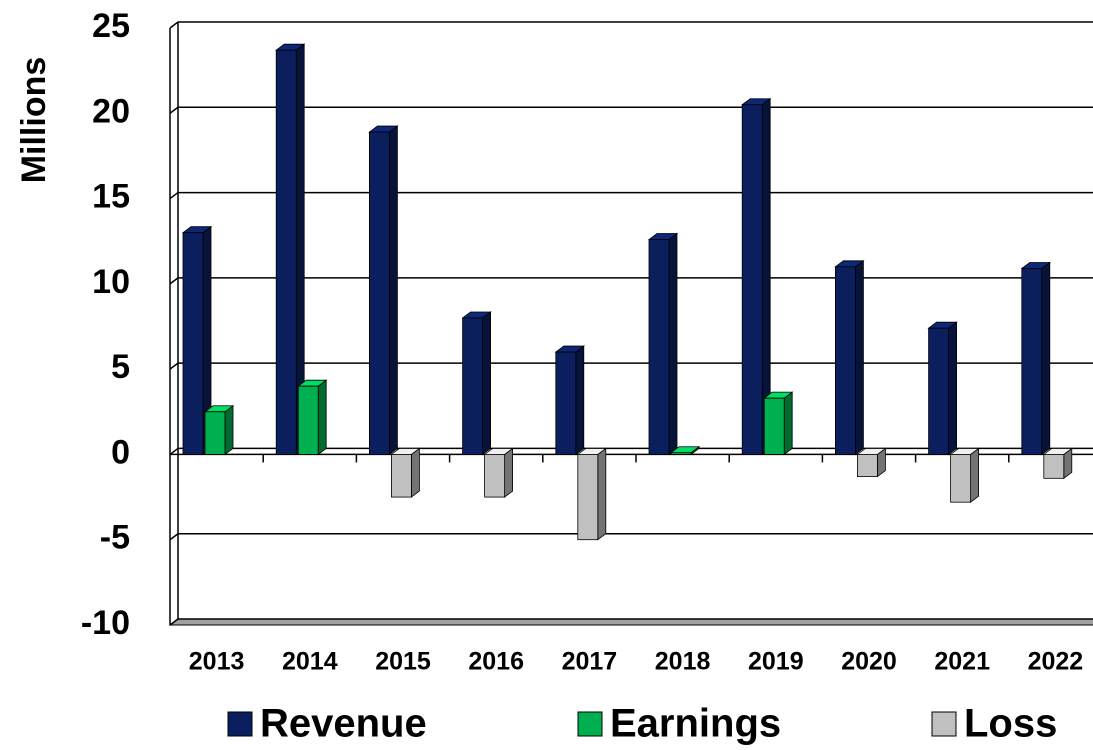 This screenshot has height=750, width=1093. I want to click on y-tick-label: 0, so click(120, 452).